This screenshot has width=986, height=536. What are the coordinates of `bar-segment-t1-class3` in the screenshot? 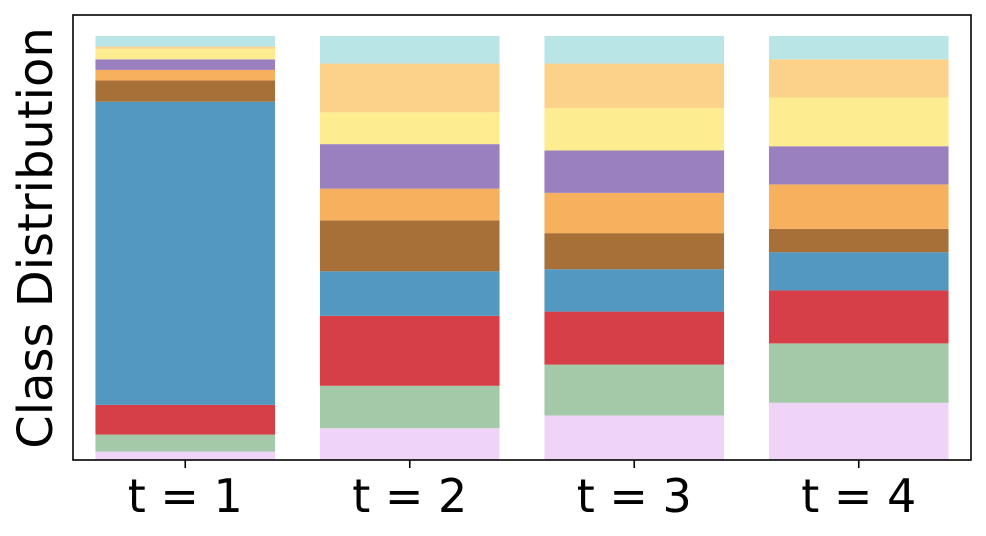 It's located at (185, 419).